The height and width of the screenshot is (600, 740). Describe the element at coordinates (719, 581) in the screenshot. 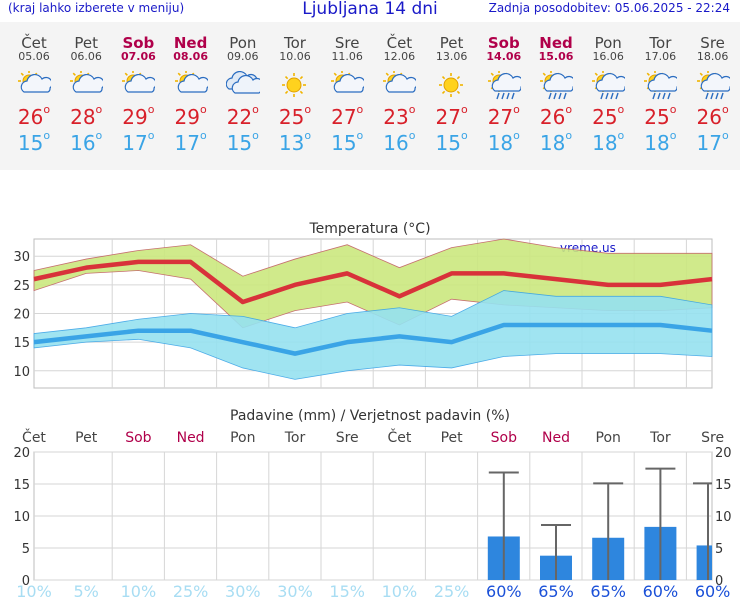

I see `precip-ytick-right: 0` at that location.